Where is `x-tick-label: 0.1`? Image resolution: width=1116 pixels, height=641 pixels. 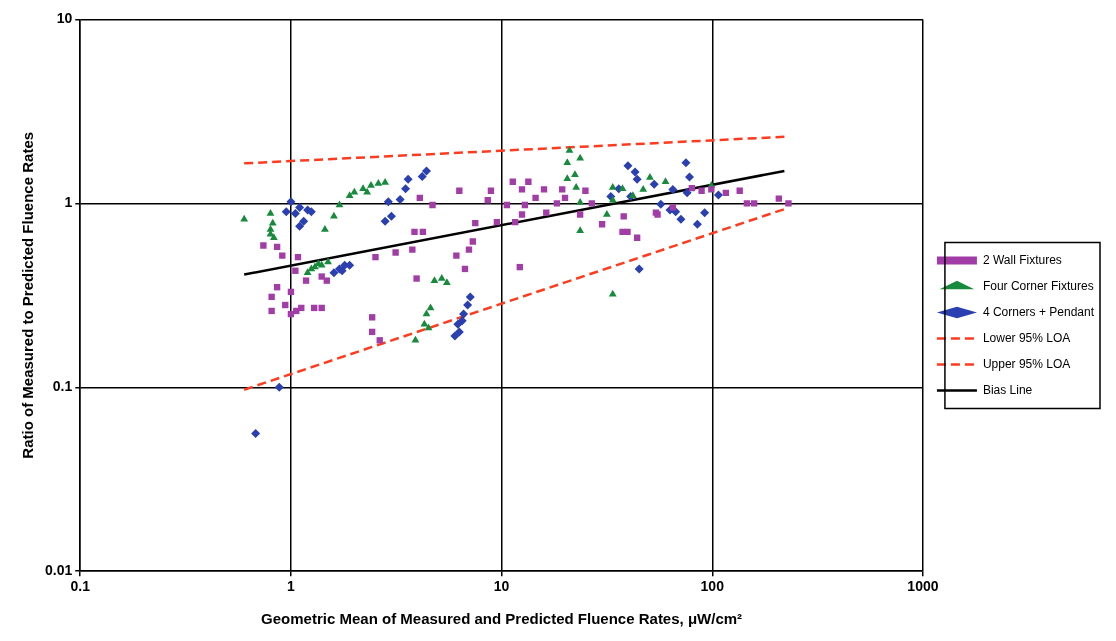
x-tick-label: 0.1 is located at coordinates (80, 586).